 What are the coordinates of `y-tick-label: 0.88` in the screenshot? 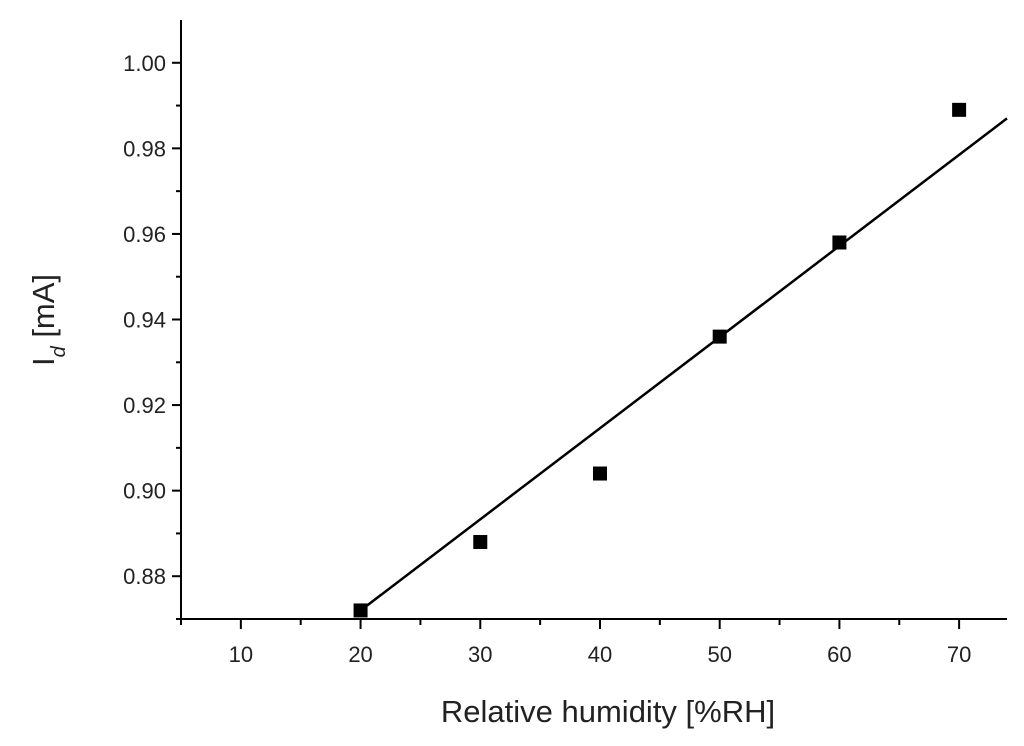 It's located at (144, 576).